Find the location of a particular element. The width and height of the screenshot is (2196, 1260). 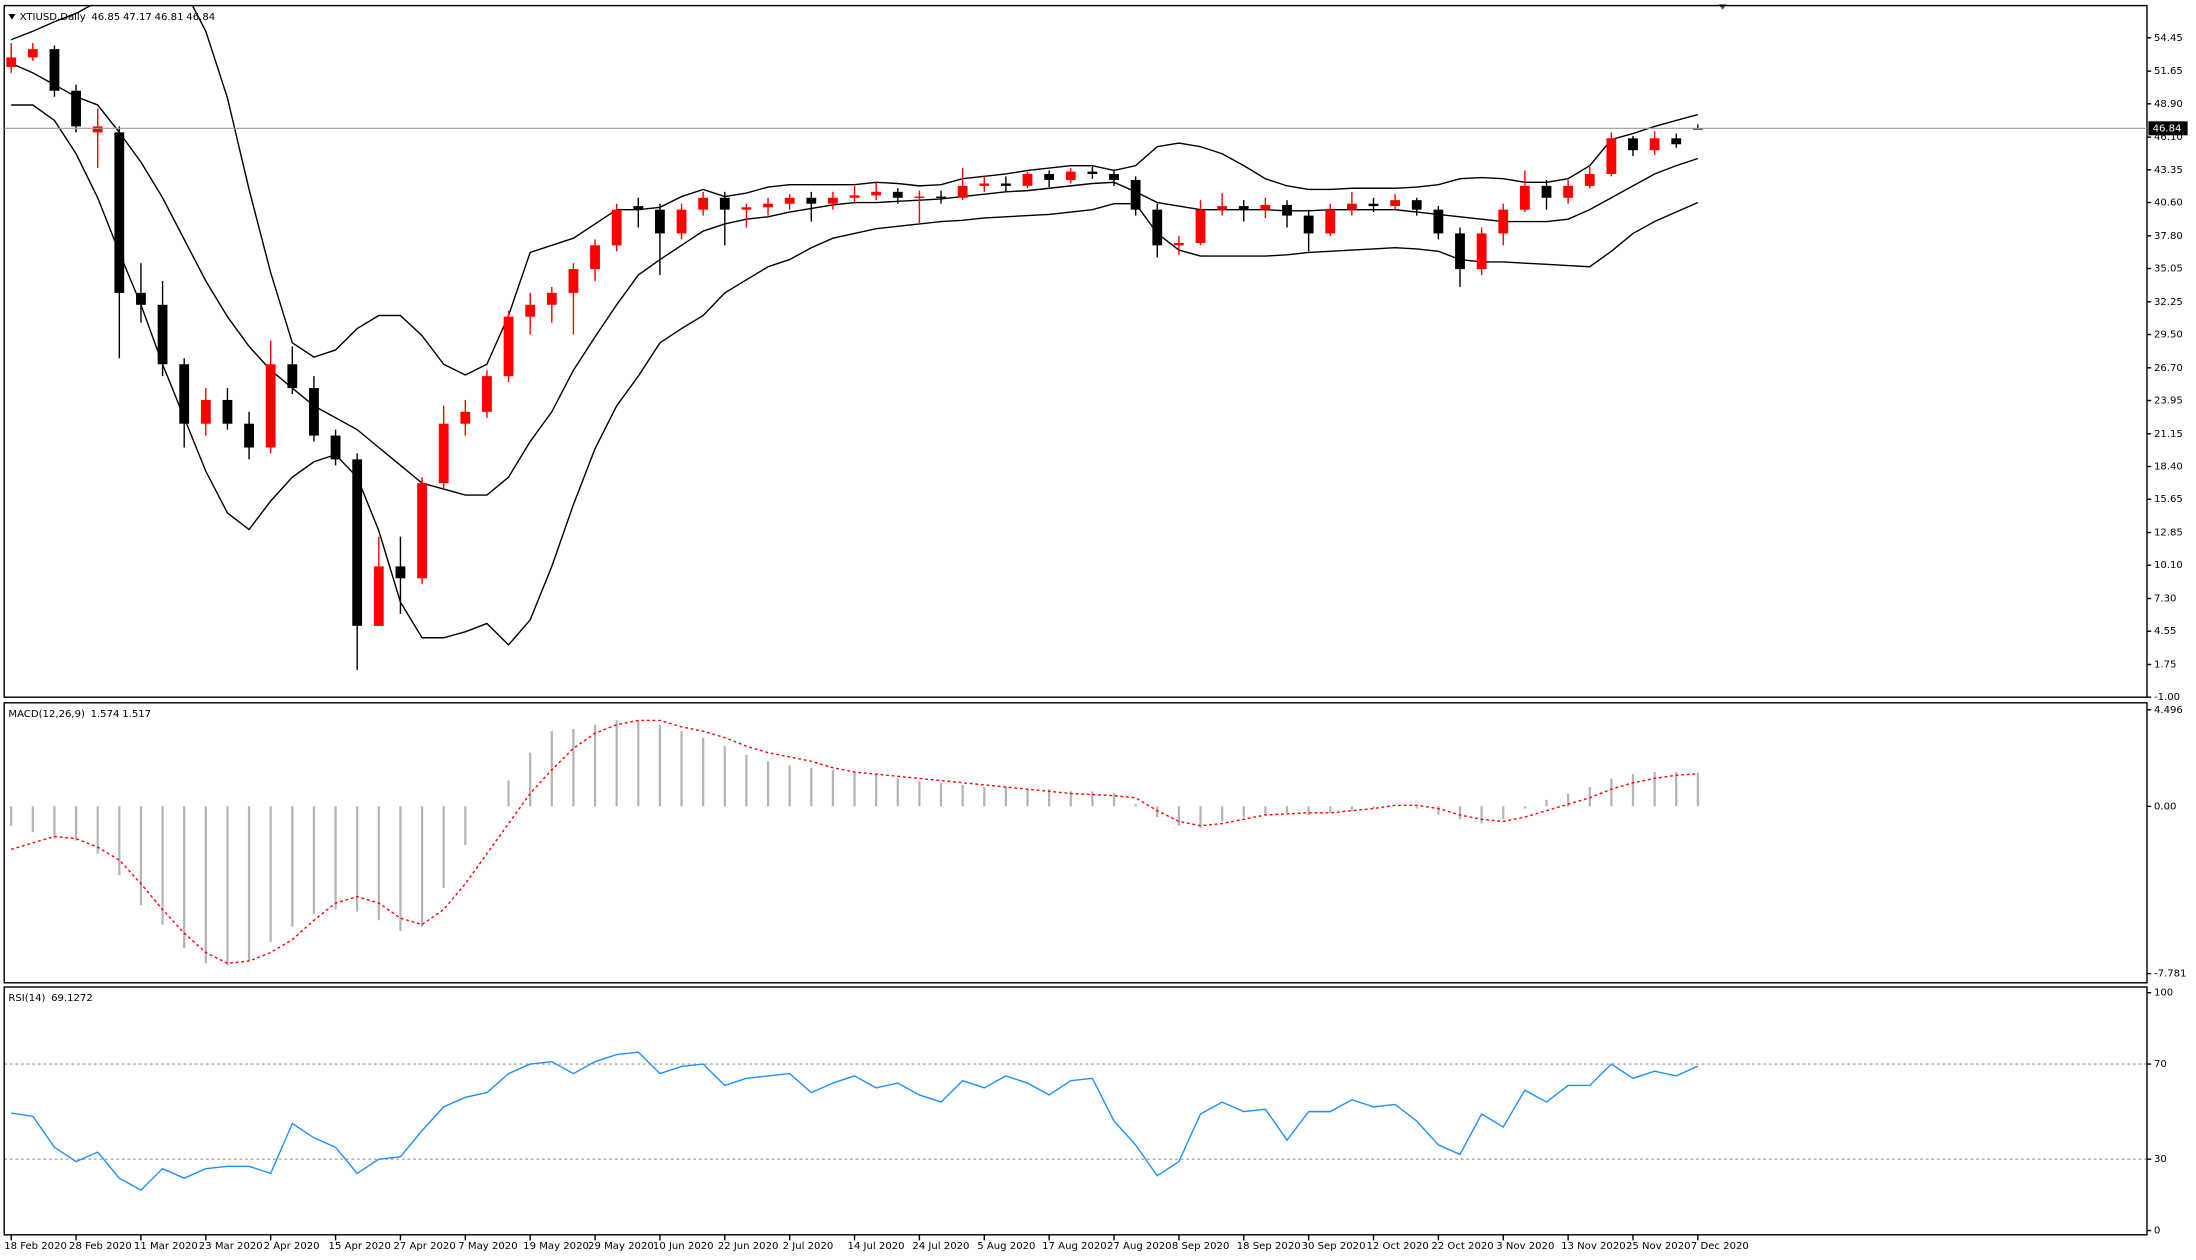

price-label: 46.84 is located at coordinates (2167, 128).